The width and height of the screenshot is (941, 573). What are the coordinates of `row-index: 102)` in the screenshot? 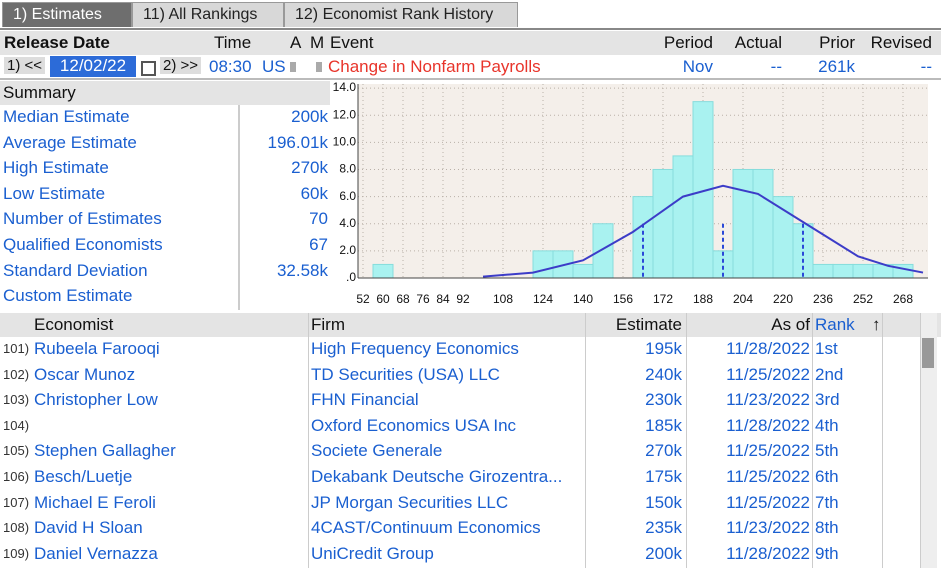 It's located at (16, 374).